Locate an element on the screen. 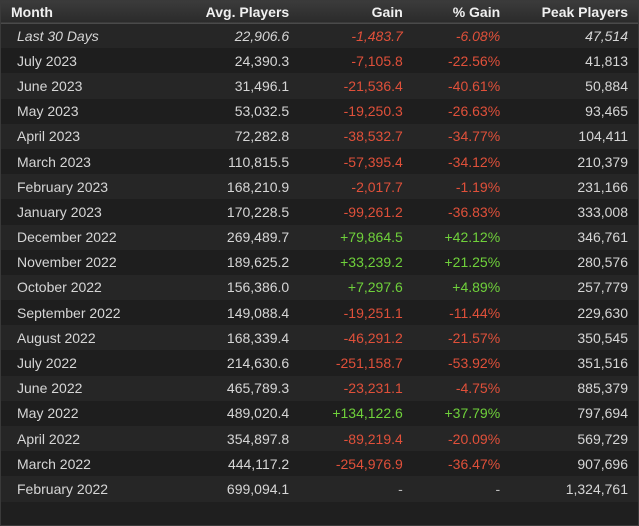 The image size is (639, 526). percent-gain-cell: -26.63% is located at coordinates (474, 111).